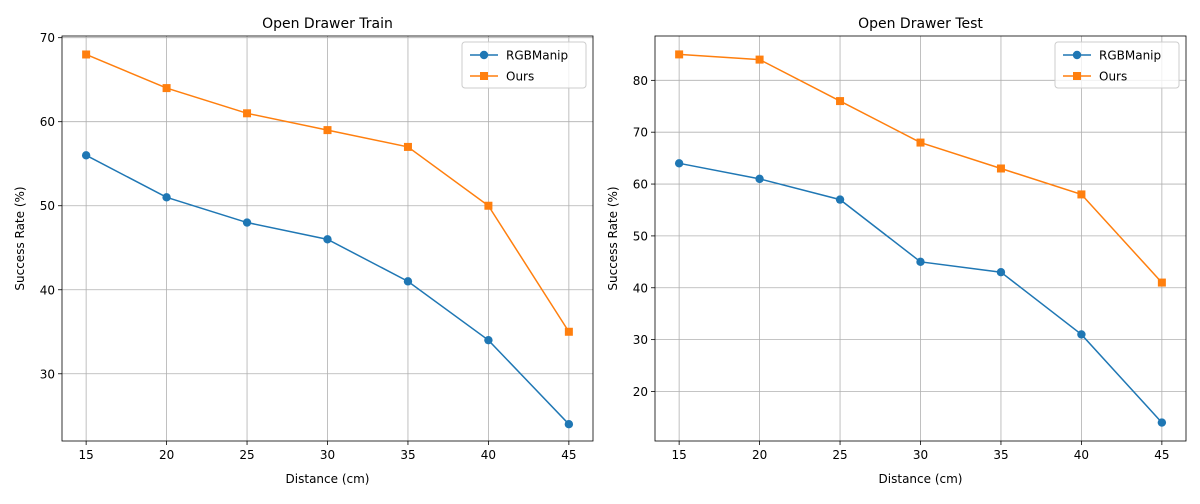 The height and width of the screenshot is (504, 1200). I want to click on y-tick-label: 20, so click(640, 392).